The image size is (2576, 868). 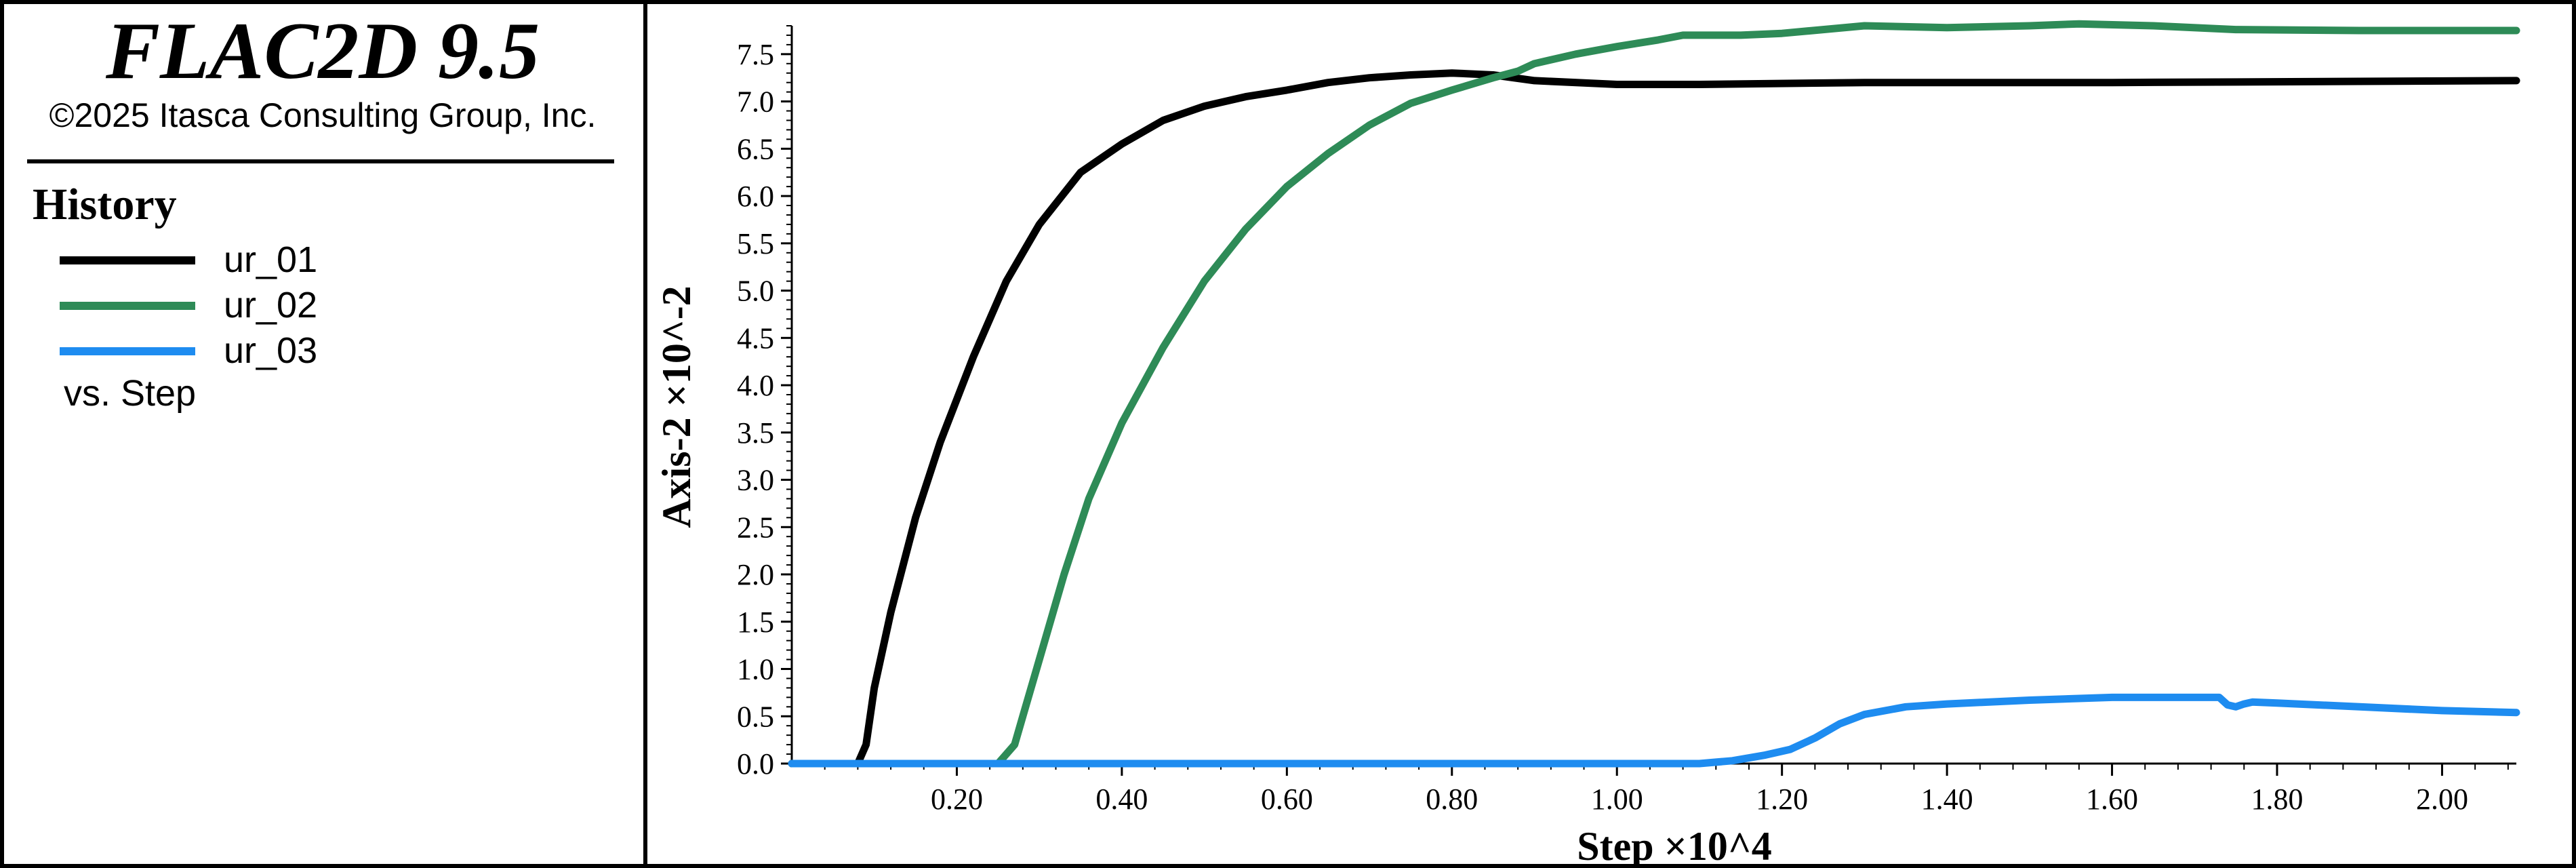 I want to click on y-tick-label: 2.5, so click(x=755, y=527).